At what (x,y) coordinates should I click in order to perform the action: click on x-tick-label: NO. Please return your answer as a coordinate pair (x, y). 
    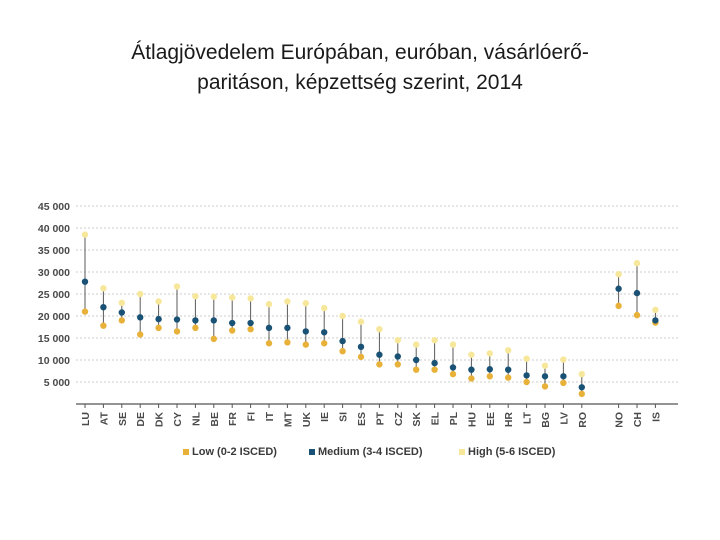
    Looking at the image, I should click on (620, 420).